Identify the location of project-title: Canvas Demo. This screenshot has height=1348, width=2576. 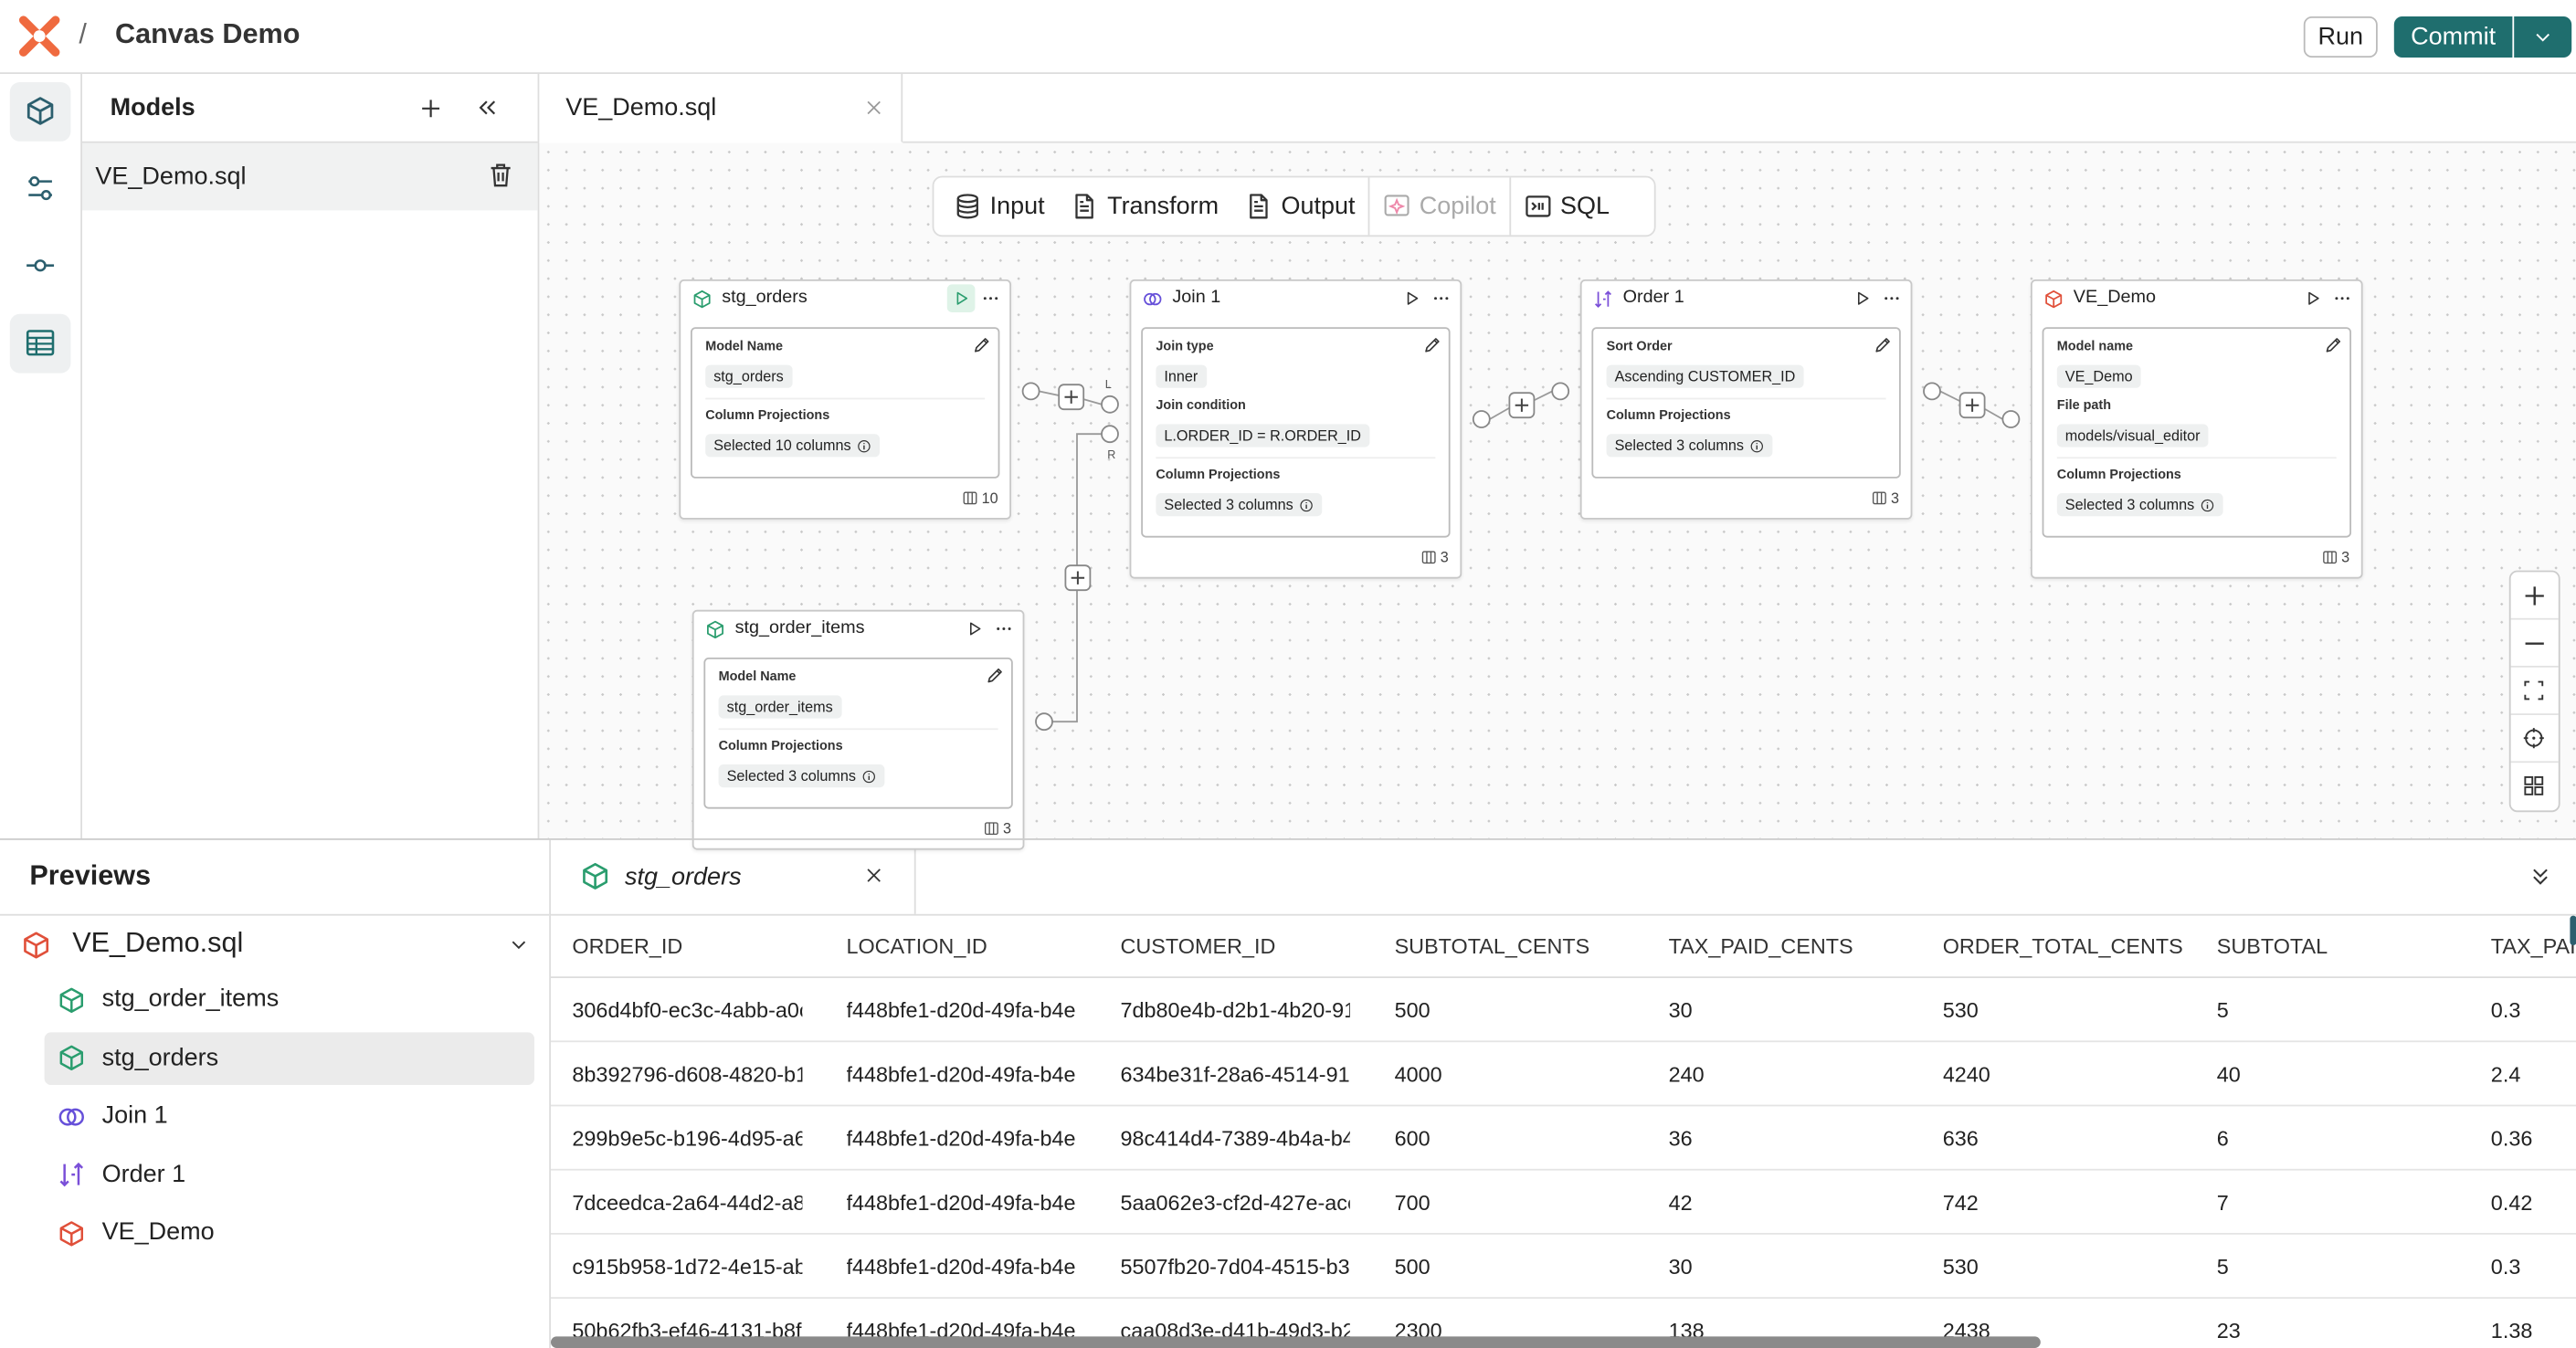
(208, 33).